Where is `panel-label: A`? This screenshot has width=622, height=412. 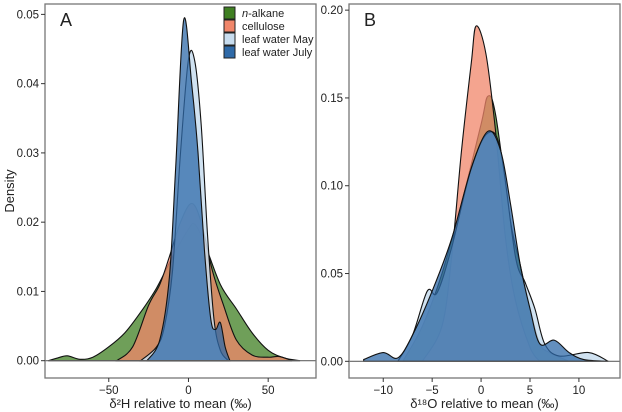
panel-label: A is located at coordinates (66, 20).